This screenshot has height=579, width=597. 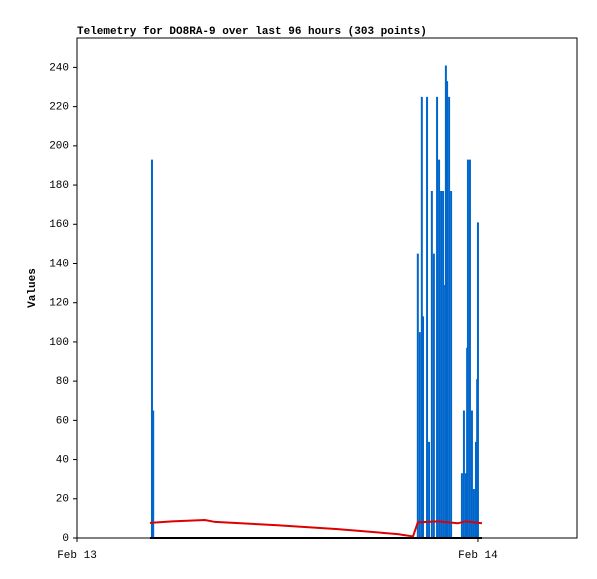 I want to click on y-tick-label: 80, so click(x=62, y=382).